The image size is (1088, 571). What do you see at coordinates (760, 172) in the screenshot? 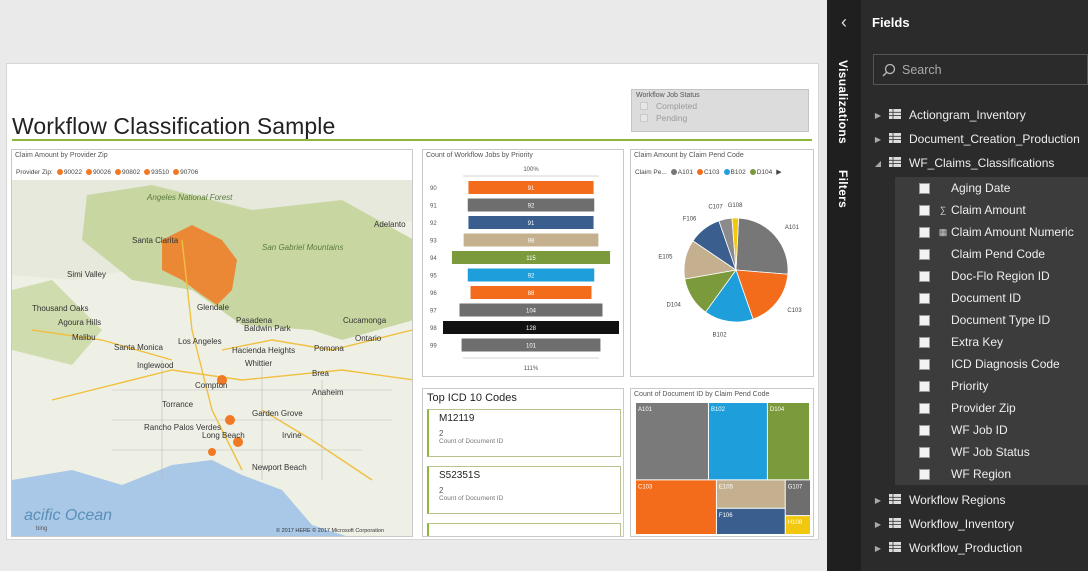
I see `legend-item: D104` at bounding box center [760, 172].